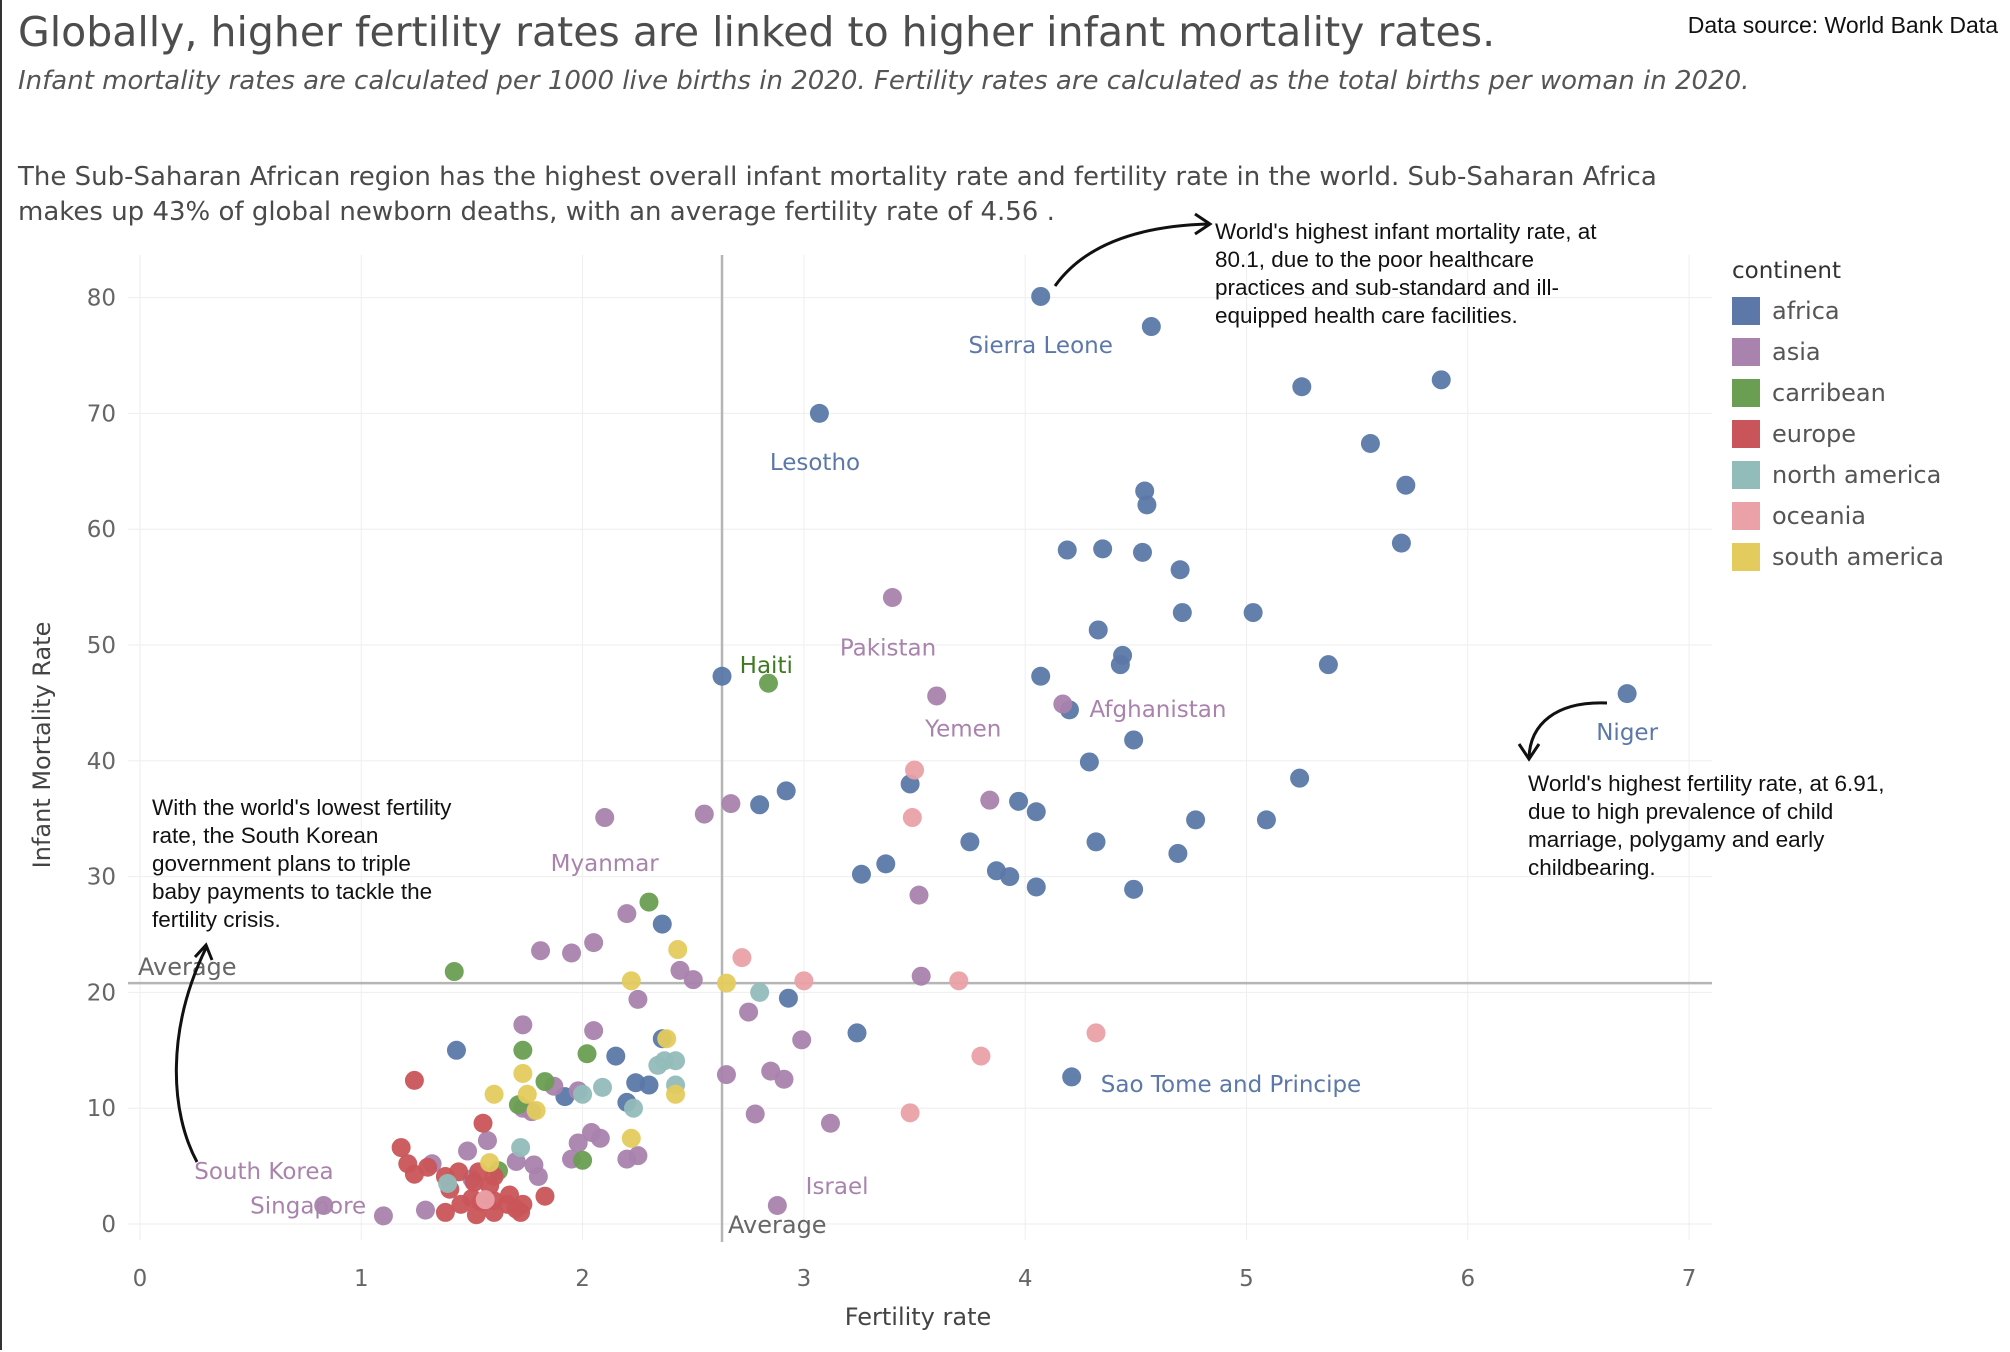 This screenshot has height=1352, width=2010. I want to click on legend-item-asia: asia, so click(1838, 351).